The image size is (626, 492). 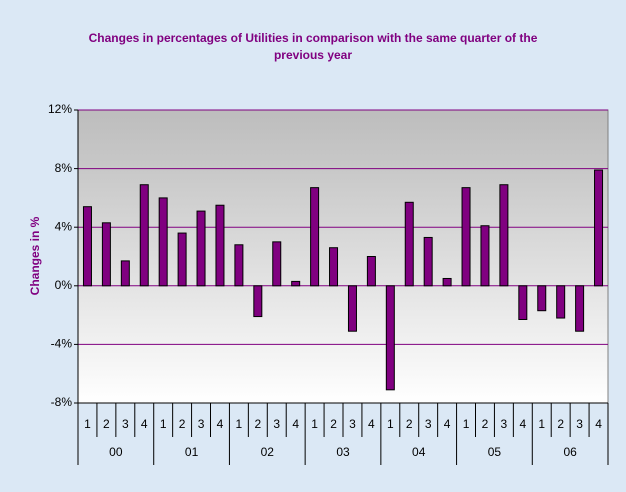 What do you see at coordinates (419, 452) in the screenshot?
I see `group-label: 04` at bounding box center [419, 452].